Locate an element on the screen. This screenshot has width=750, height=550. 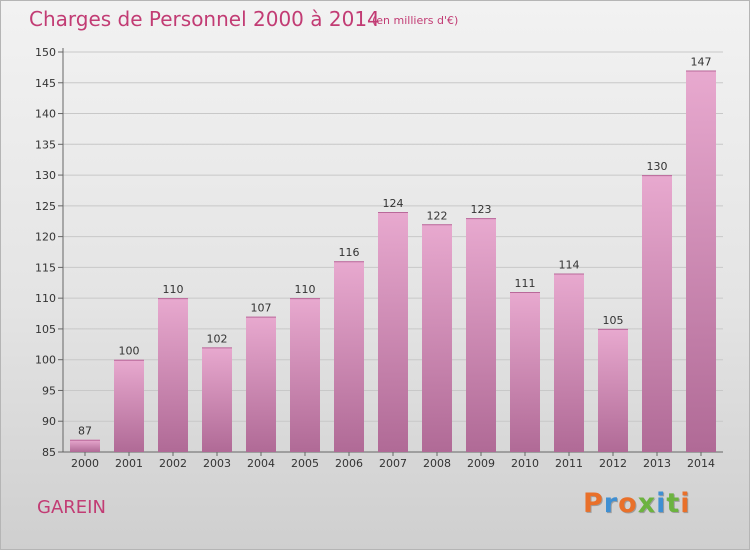
y-tick-label: 150 is located at coordinates (45, 52).